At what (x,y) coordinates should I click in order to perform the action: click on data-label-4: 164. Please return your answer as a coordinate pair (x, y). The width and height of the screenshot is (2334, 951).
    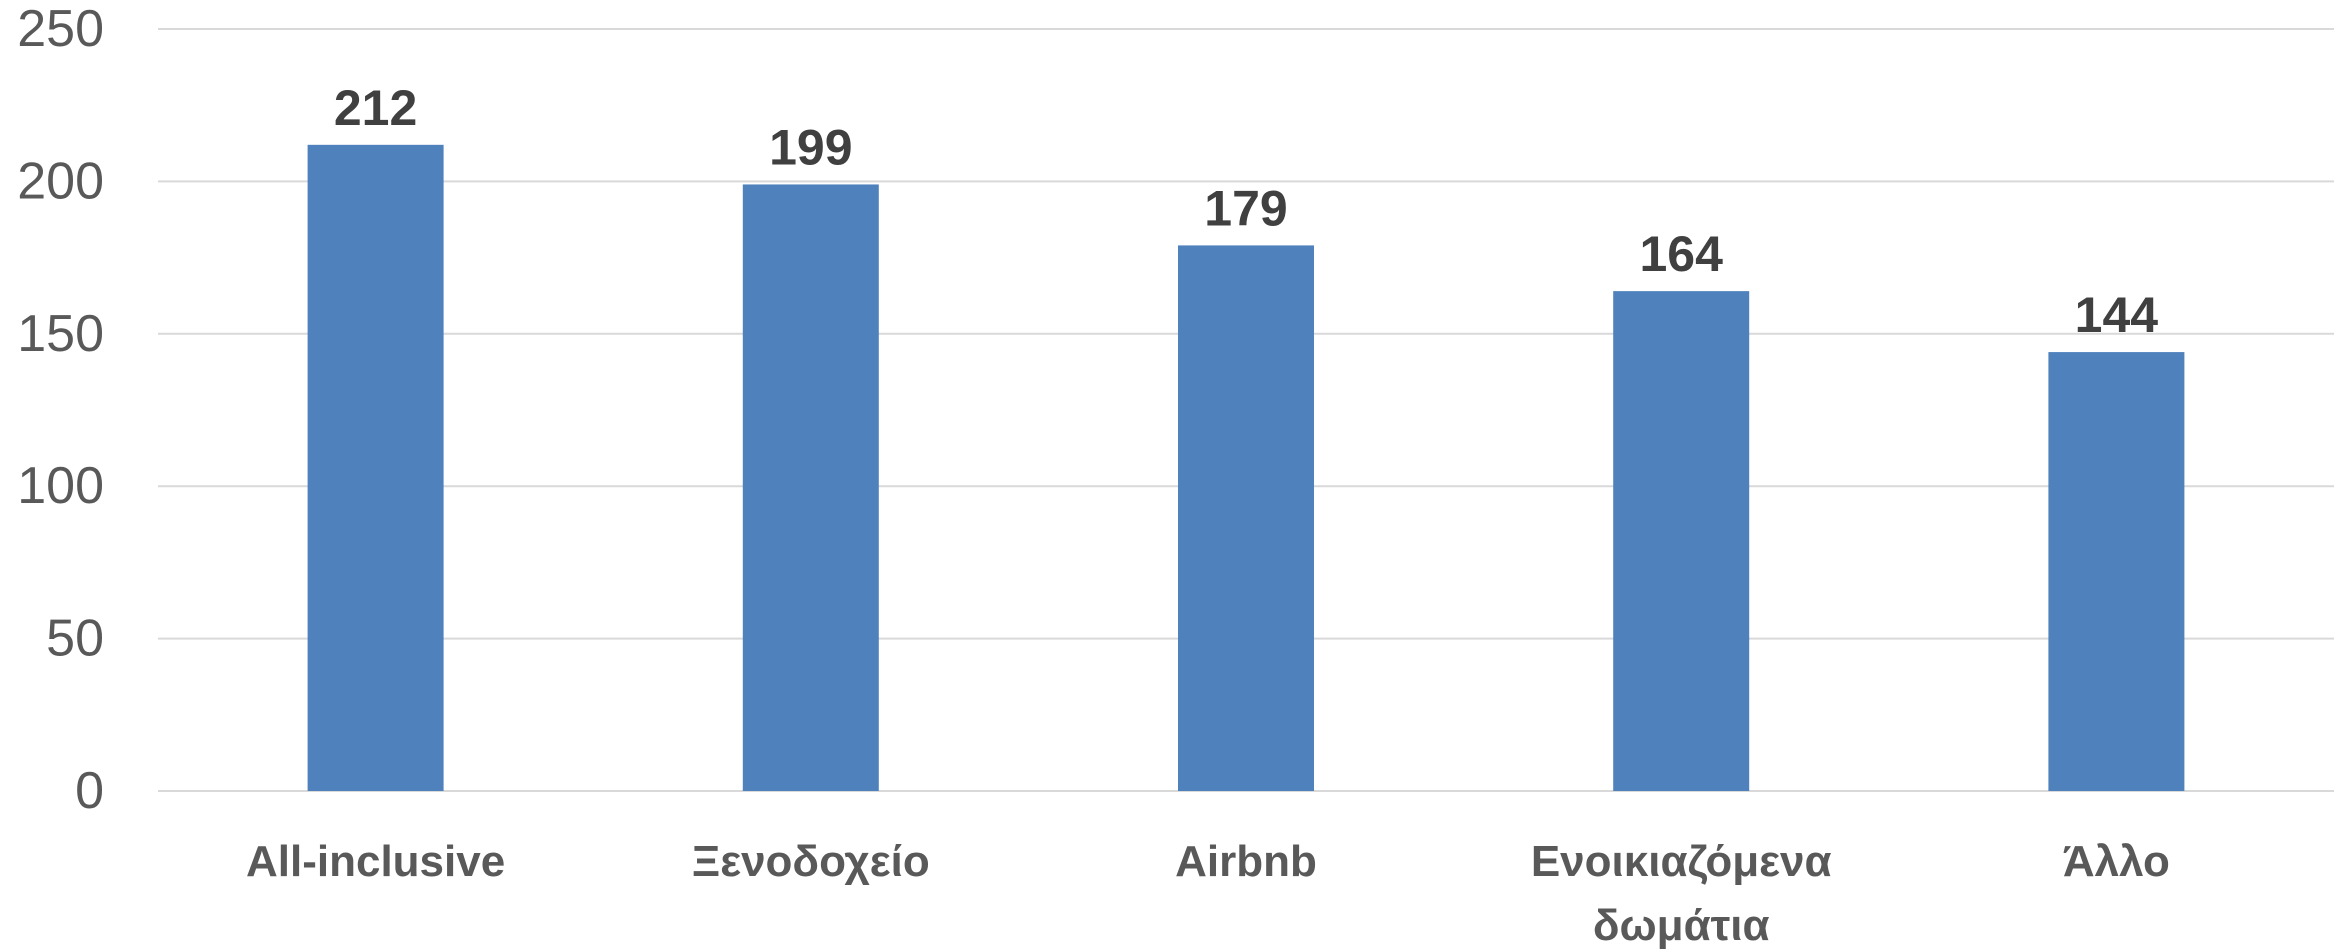
    Looking at the image, I should click on (1681, 254).